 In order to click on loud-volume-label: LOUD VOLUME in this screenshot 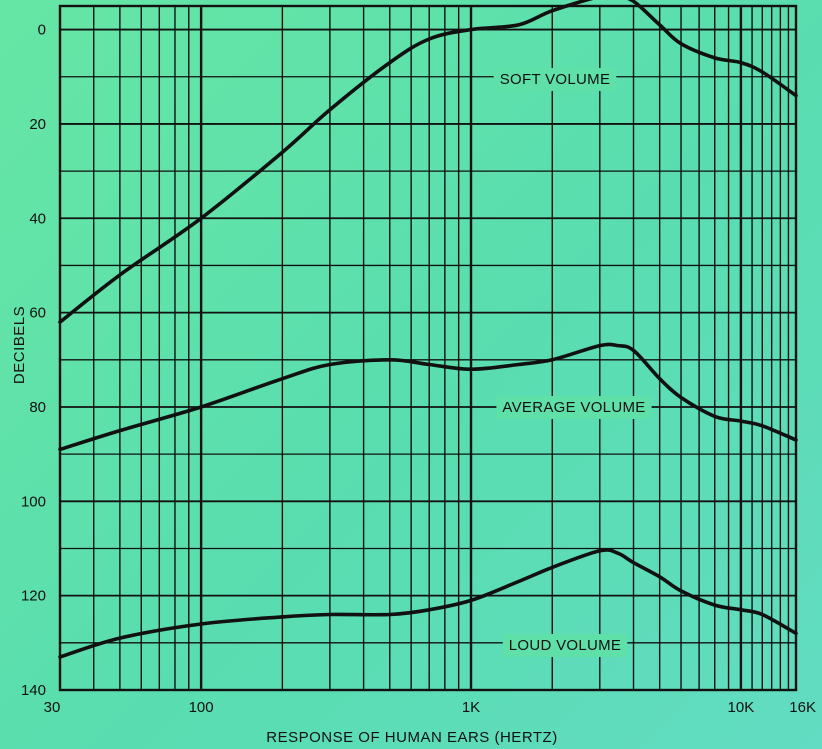, I will do `click(565, 645)`.